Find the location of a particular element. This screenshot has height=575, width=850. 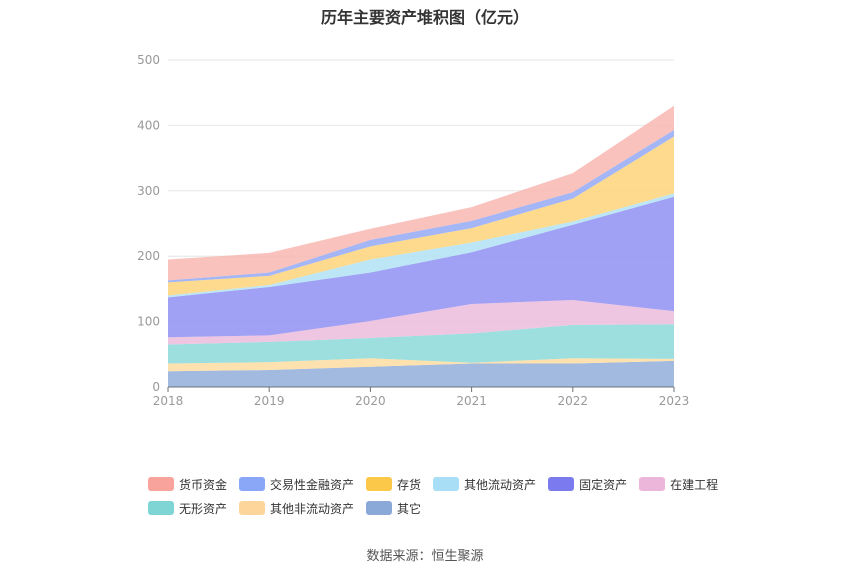

y-tick-label: 0 is located at coordinates (156, 387).